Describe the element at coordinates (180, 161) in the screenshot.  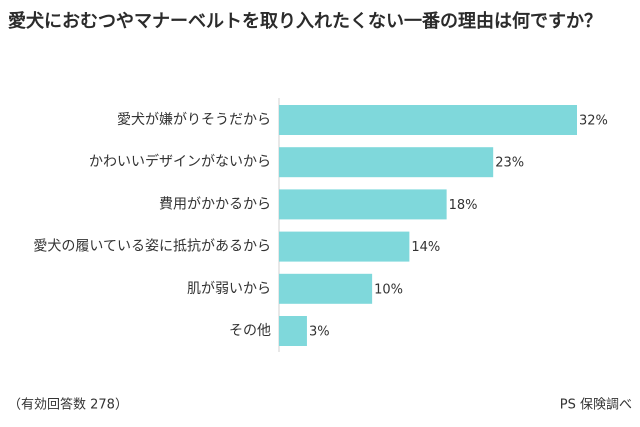
I see `category-label: かわいいデザインがないから` at that location.